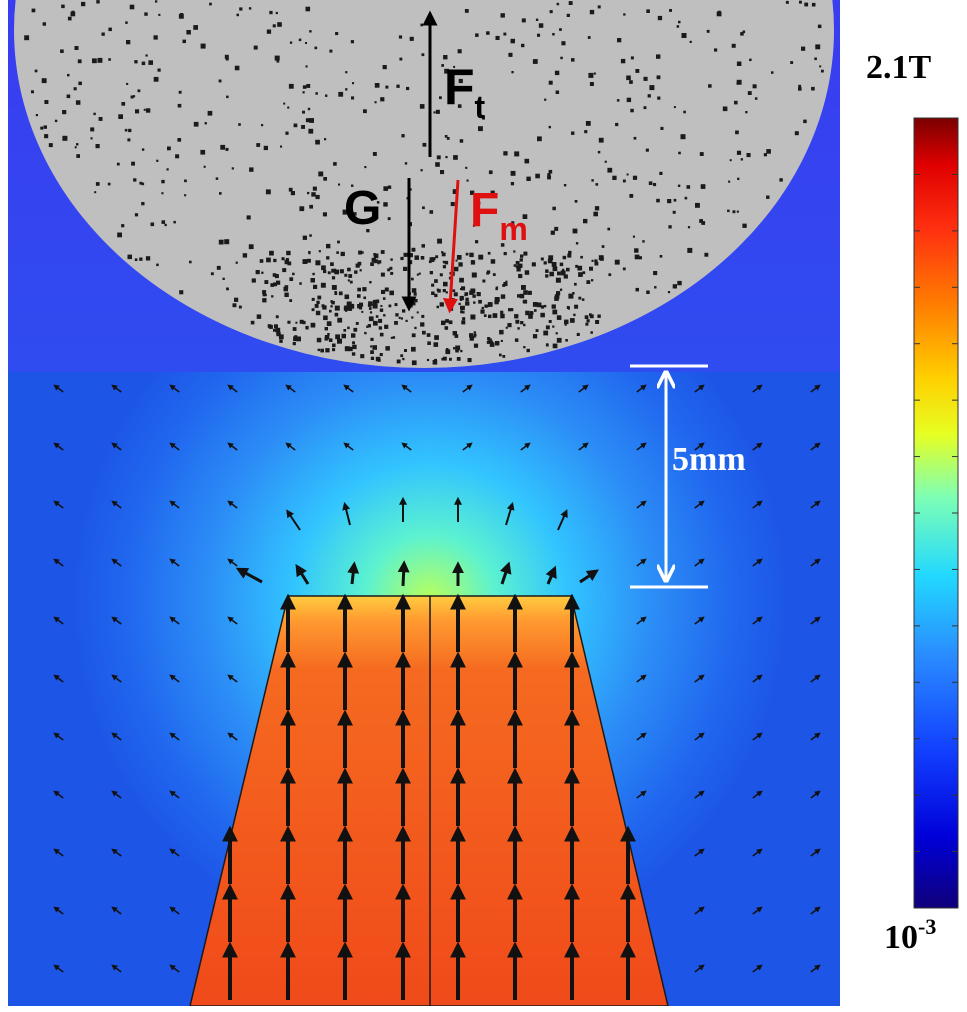 The width and height of the screenshot is (967, 1012). I want to click on colorbar: 2.1T 10-3, so click(912, 502).